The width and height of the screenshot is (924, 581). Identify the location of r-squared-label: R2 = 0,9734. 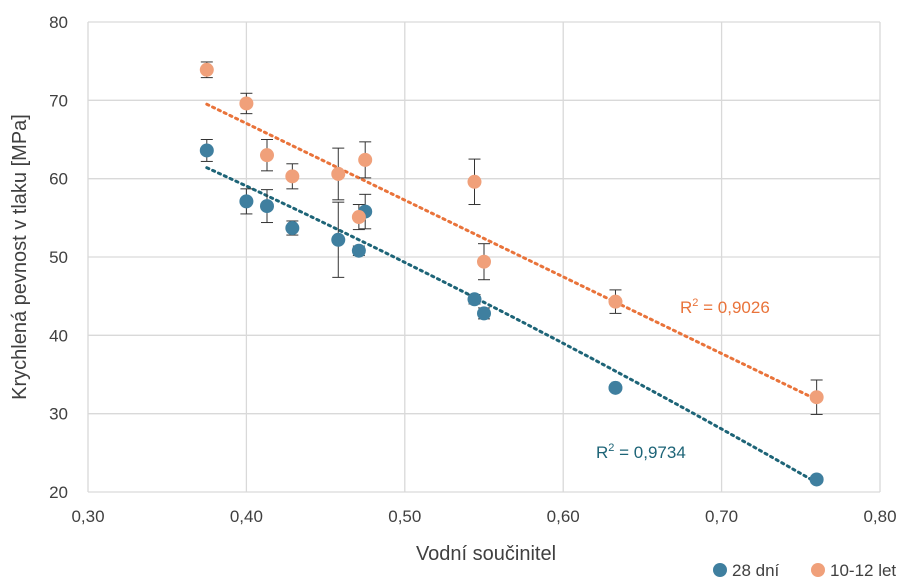
(641, 452).